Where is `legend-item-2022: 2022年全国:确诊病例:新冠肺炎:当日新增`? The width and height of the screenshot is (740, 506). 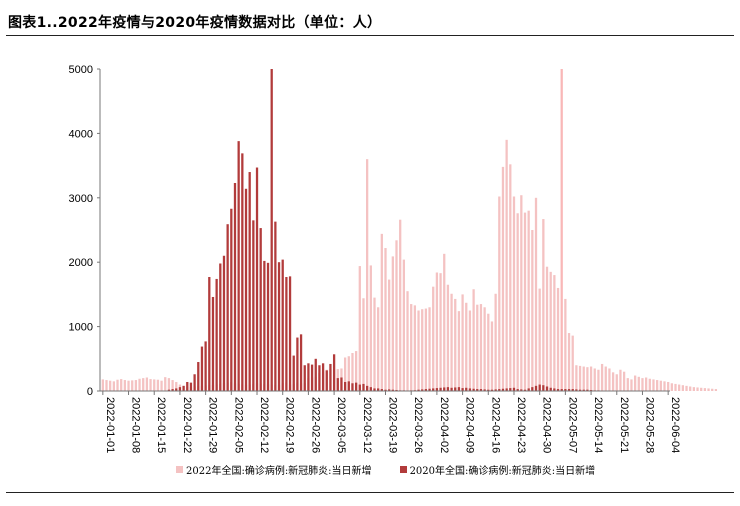
legend-item-2022: 2022年全国:确诊病例:新冠肺炎:当日新增 is located at coordinates (274, 469).